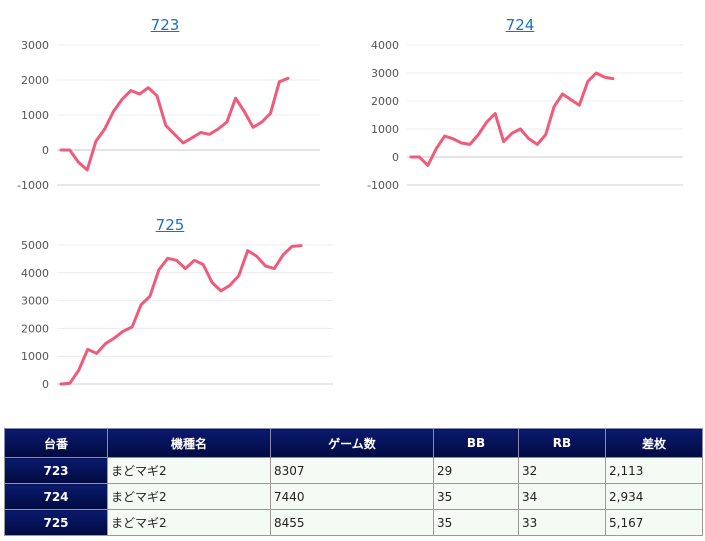  Describe the element at coordinates (562, 443) in the screenshot. I see `header-rb: RB` at that location.